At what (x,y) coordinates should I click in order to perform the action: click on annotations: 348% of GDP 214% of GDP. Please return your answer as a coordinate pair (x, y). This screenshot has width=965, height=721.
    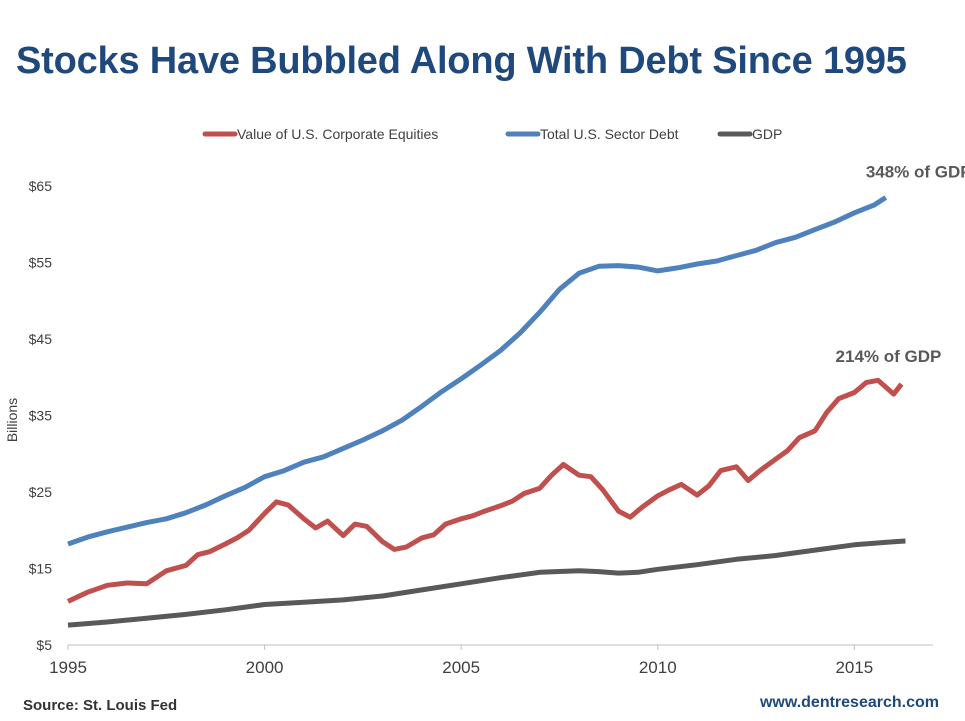
    Looking at the image, I should click on (900, 264).